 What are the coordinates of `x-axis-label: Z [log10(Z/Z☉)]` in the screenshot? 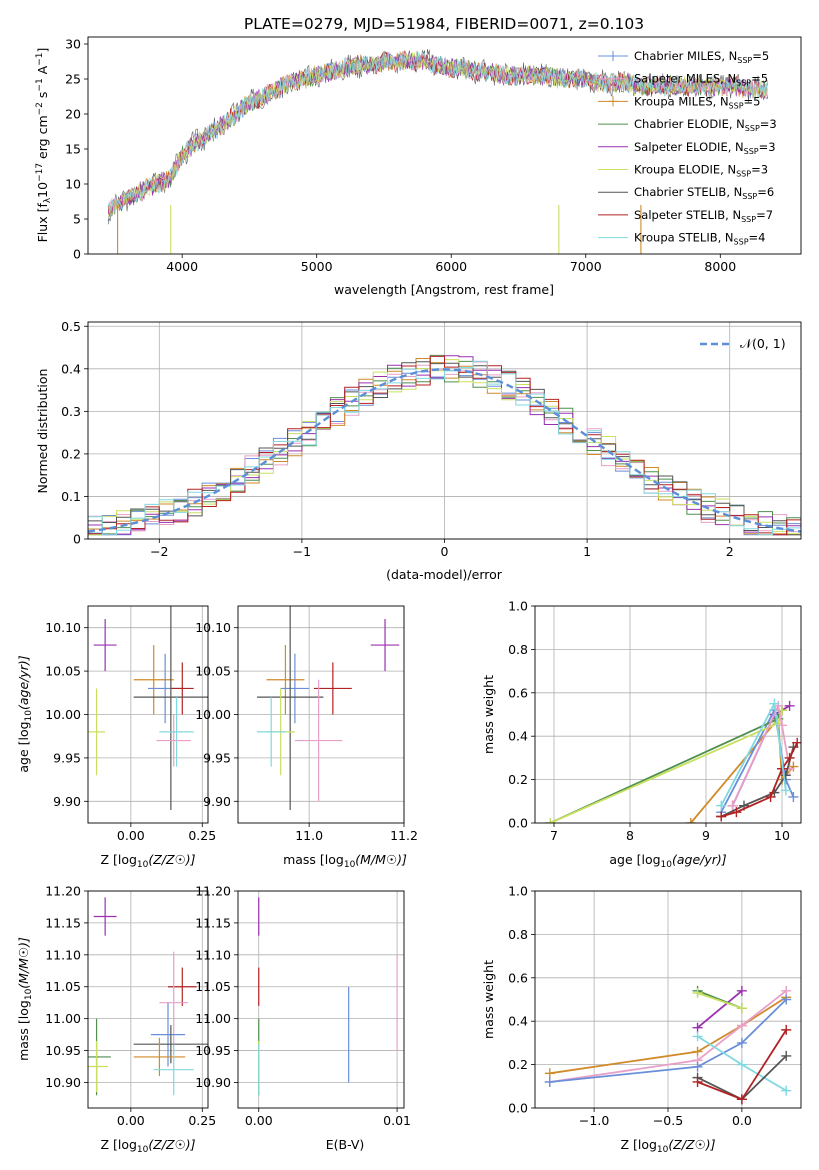 It's located at (667, 1146).